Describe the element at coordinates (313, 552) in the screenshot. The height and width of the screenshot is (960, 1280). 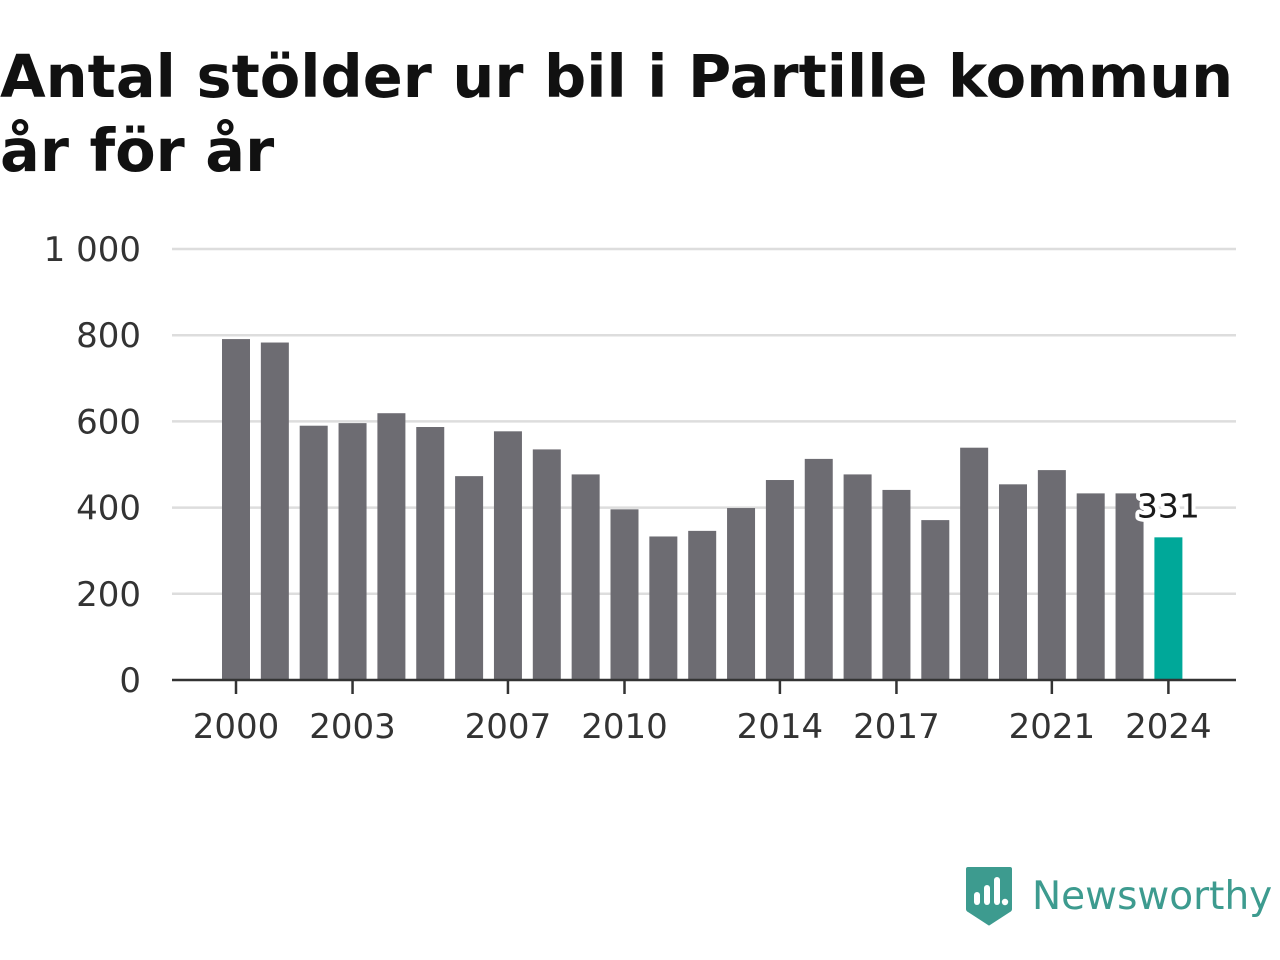
I see `bar-2002` at that location.